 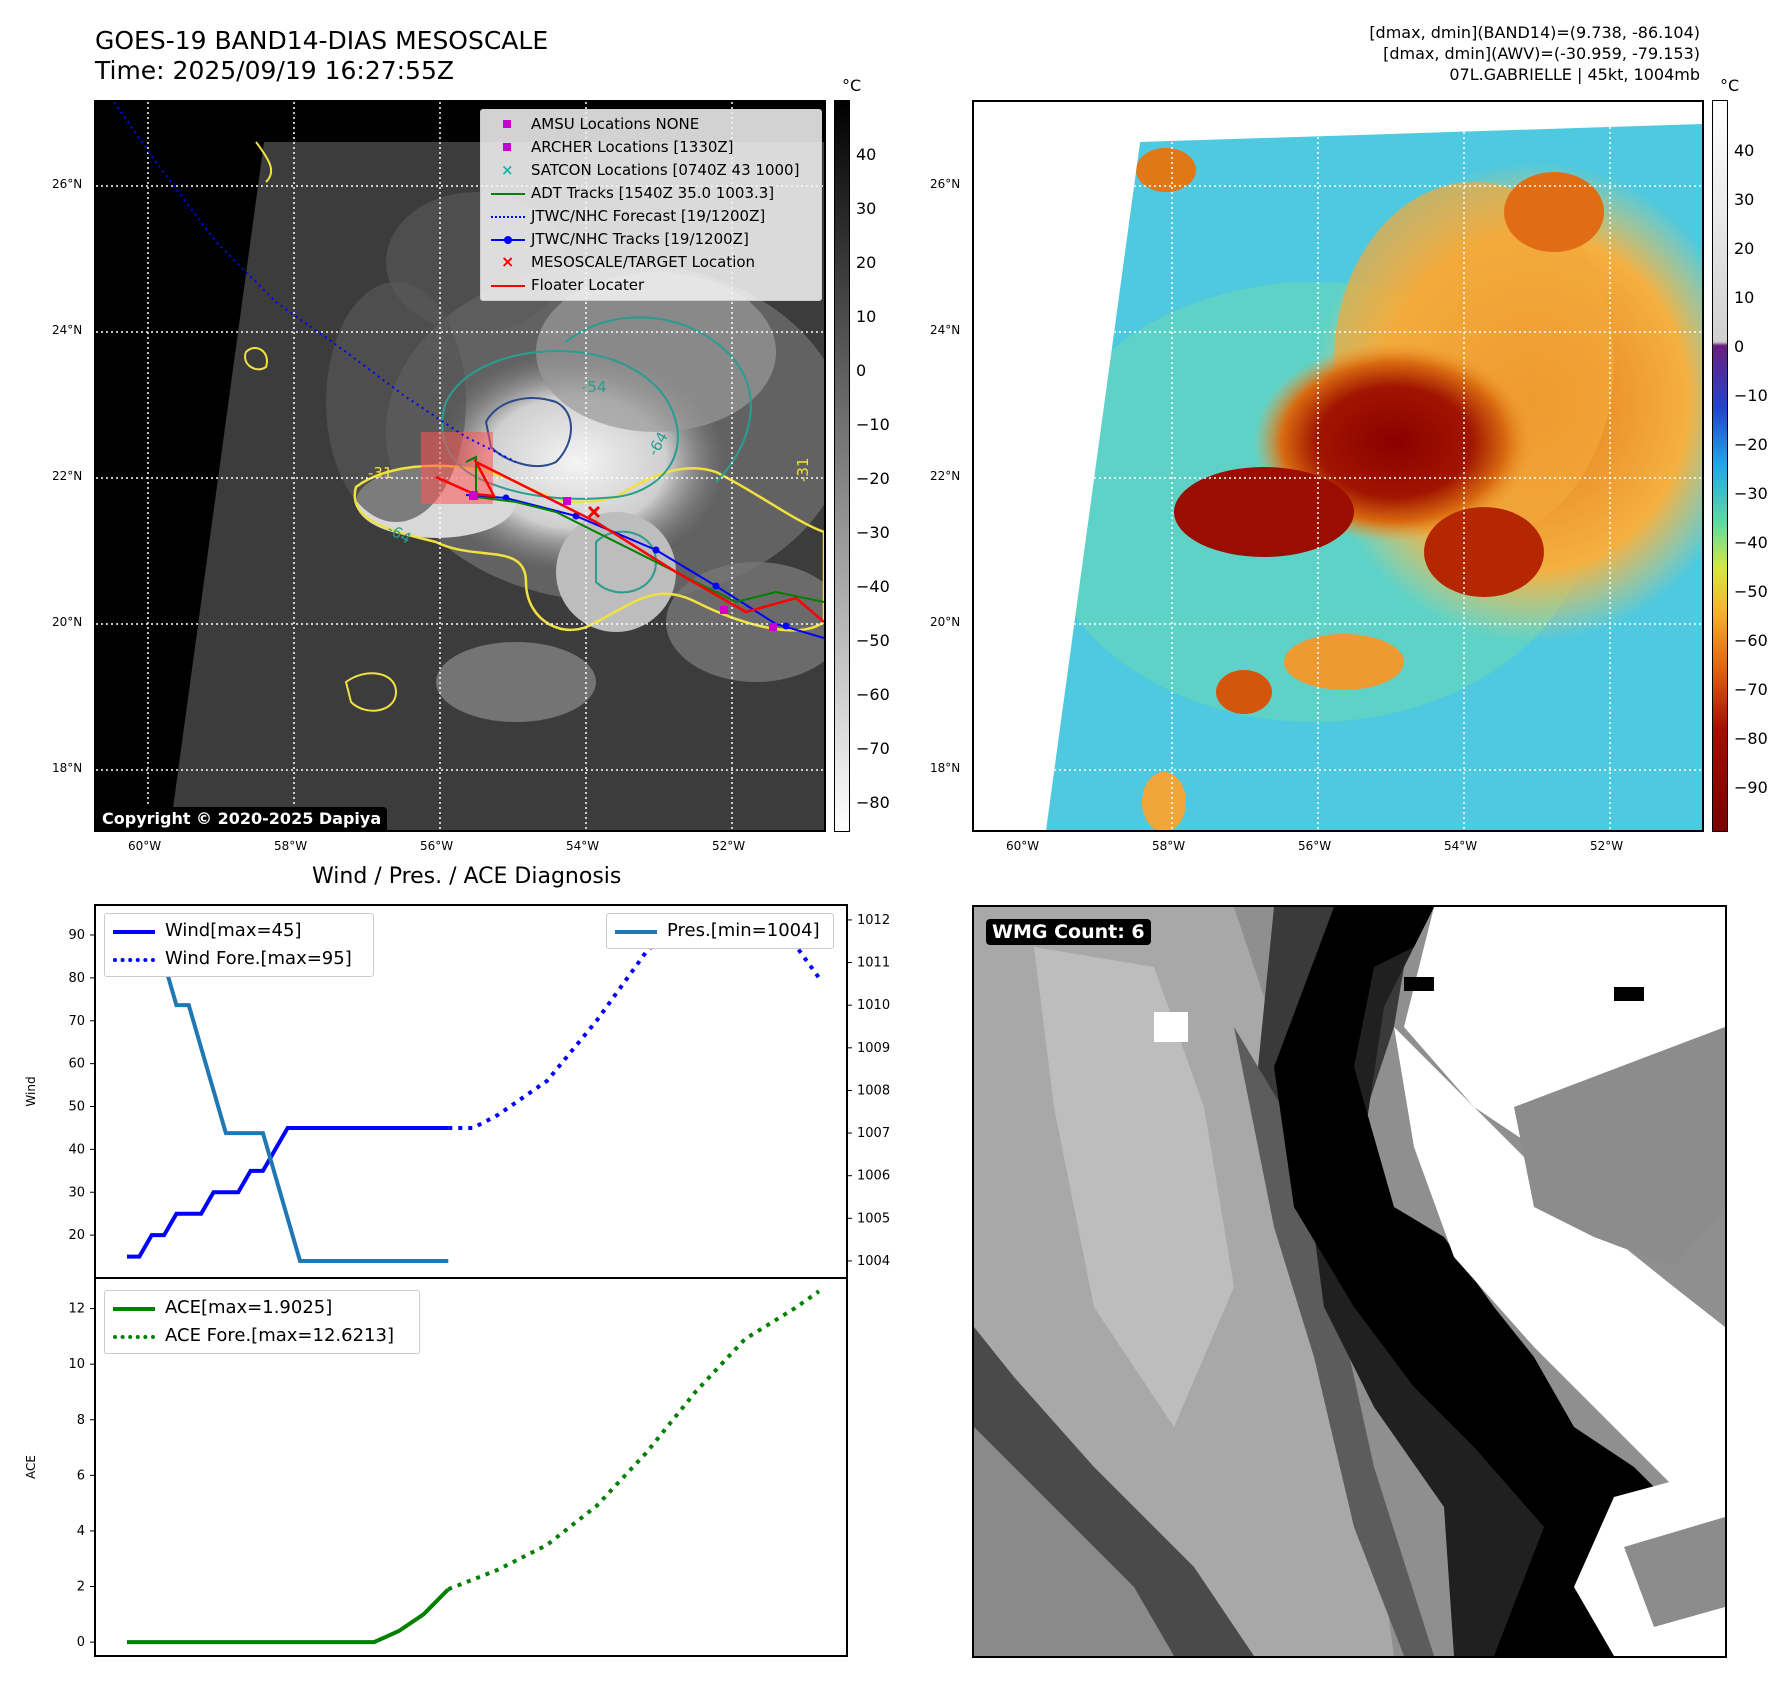 What do you see at coordinates (31, 1467) in the screenshot?
I see `ace-axis-label: ACE` at bounding box center [31, 1467].